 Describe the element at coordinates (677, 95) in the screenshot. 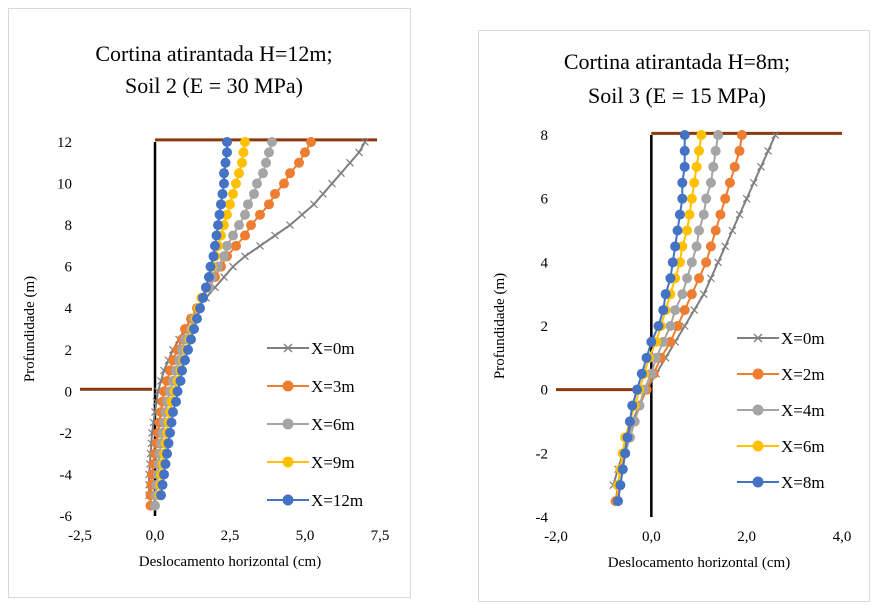

I see `chart-subtitle: Soil 3 (E = 15 MPa)` at that location.